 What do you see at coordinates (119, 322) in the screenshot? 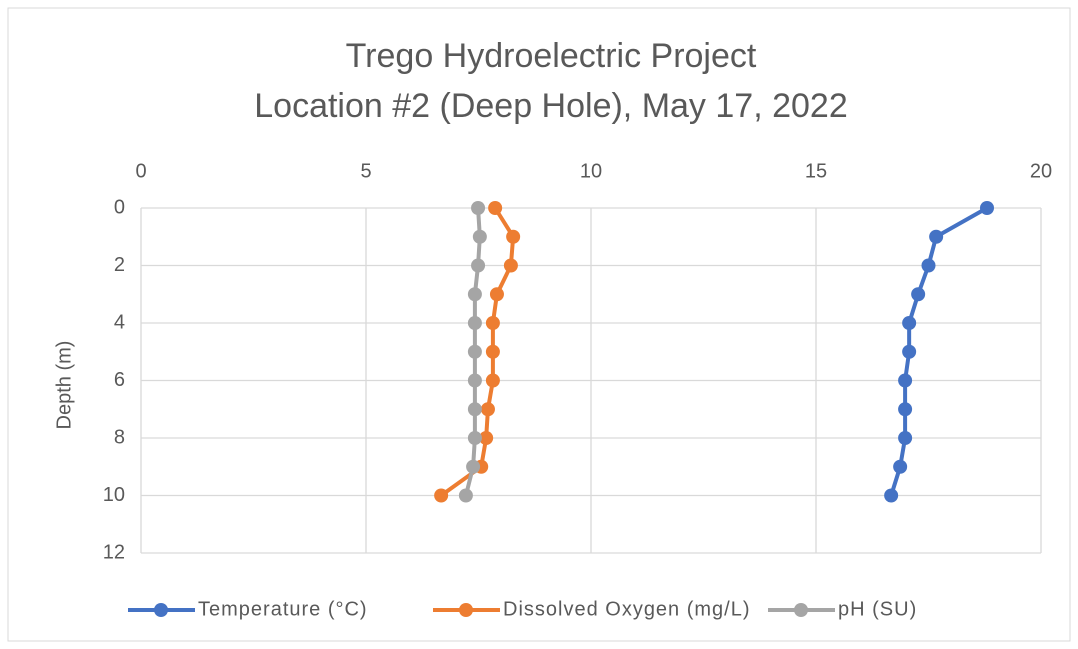
I see `y-tick-label: 4` at bounding box center [119, 322].